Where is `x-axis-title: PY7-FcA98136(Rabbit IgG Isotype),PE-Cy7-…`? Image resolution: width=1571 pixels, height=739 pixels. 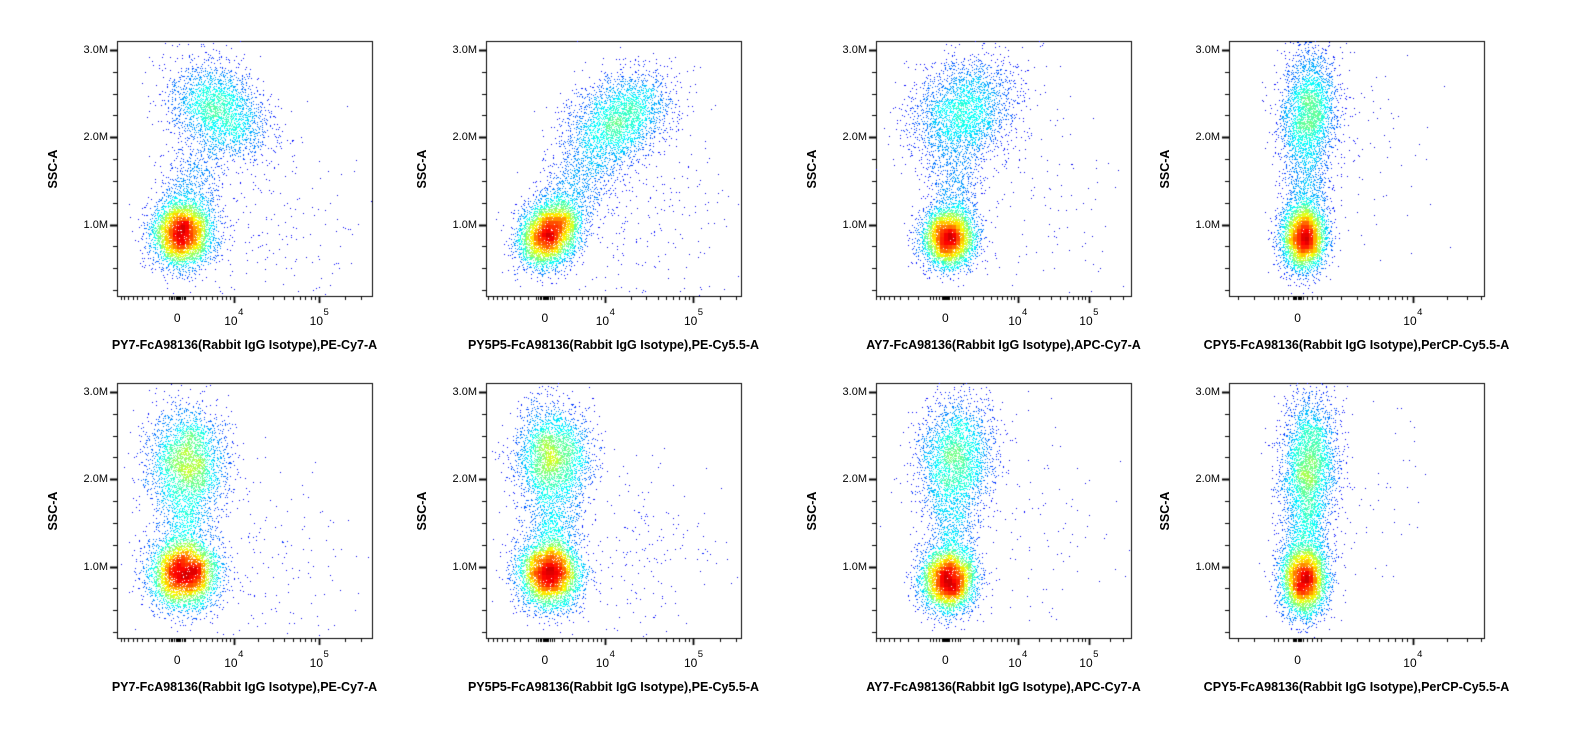 x-axis-title: PY7-FcA98136(Rabbit IgG Isotype),PE-Cy7-… is located at coordinates (244, 345).